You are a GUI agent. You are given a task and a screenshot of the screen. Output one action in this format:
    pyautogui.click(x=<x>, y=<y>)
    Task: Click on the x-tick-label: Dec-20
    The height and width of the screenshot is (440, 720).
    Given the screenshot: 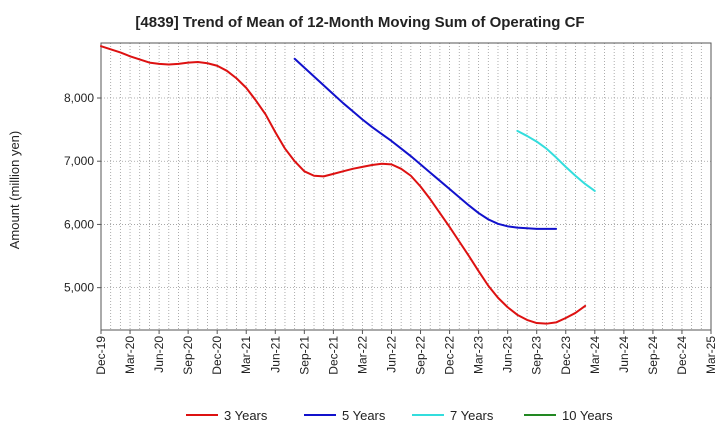 What is the action you would take?
    pyautogui.click(x=217, y=355)
    